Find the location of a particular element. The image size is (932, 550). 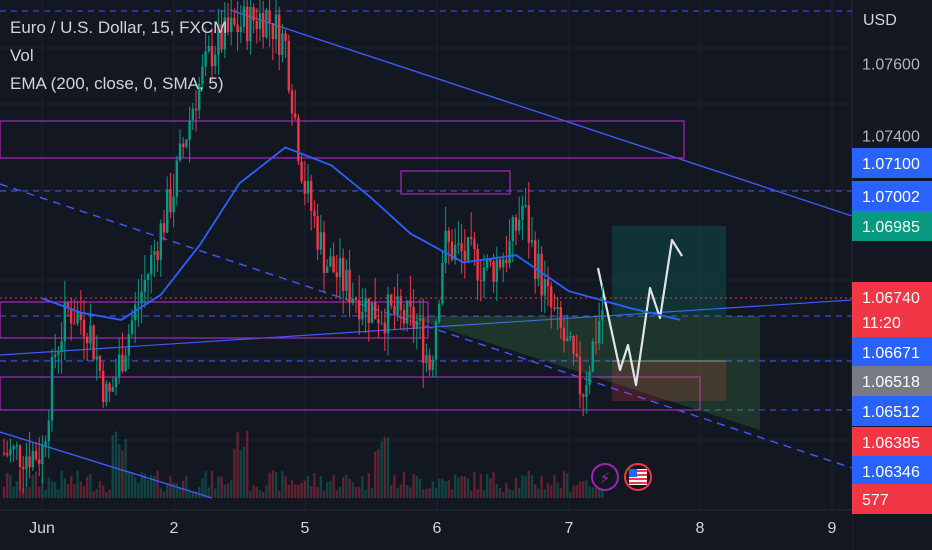

position-stop-zone is located at coordinates (669, 381).